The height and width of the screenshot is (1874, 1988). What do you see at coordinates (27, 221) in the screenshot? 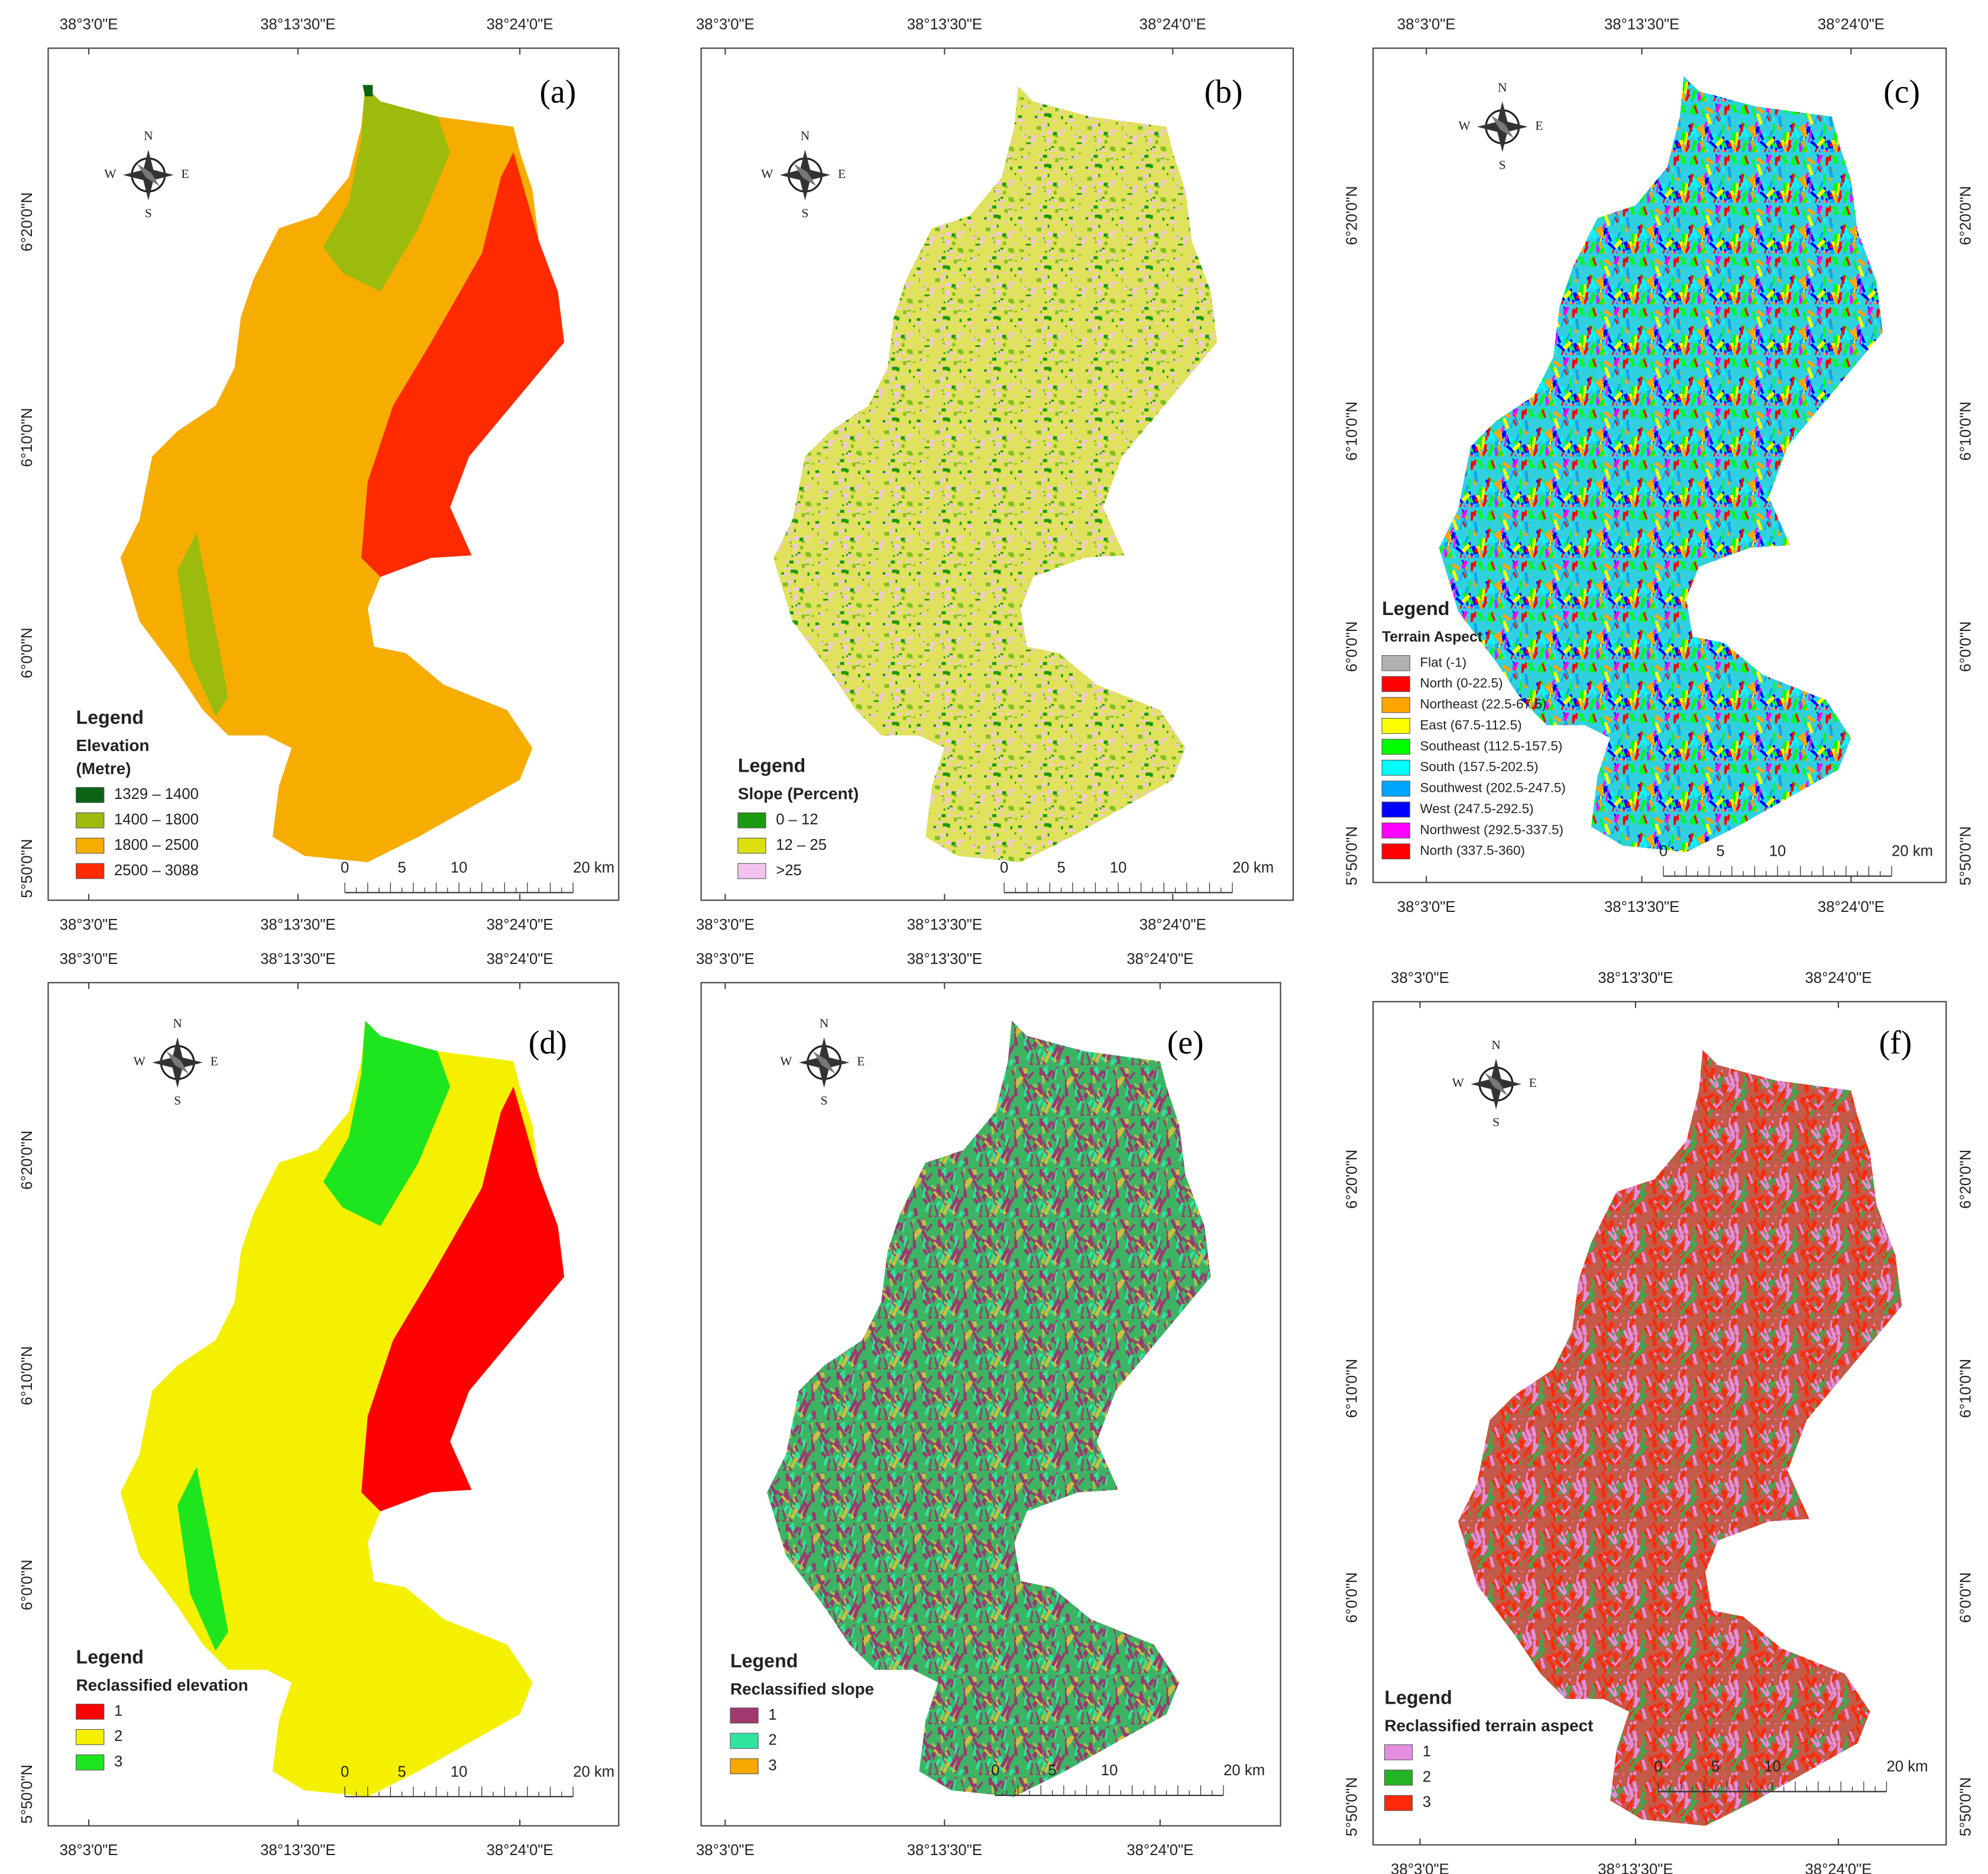
I see `latitude-label: 6°20'0"N` at bounding box center [27, 221].